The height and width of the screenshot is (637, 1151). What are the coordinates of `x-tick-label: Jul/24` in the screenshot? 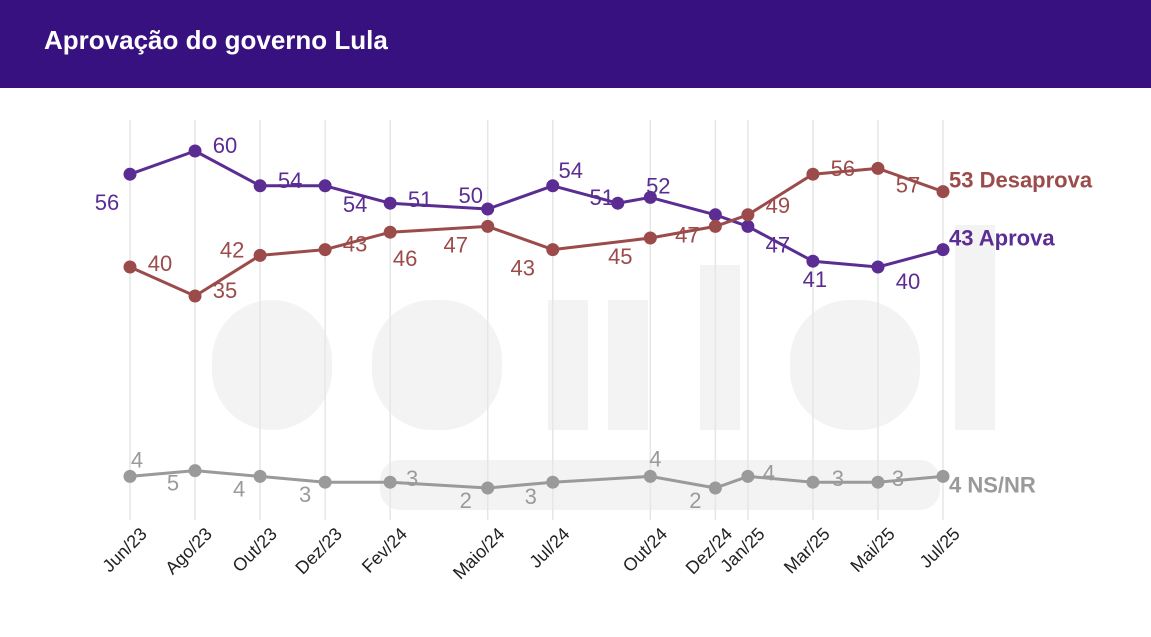 It's located at (549, 548).